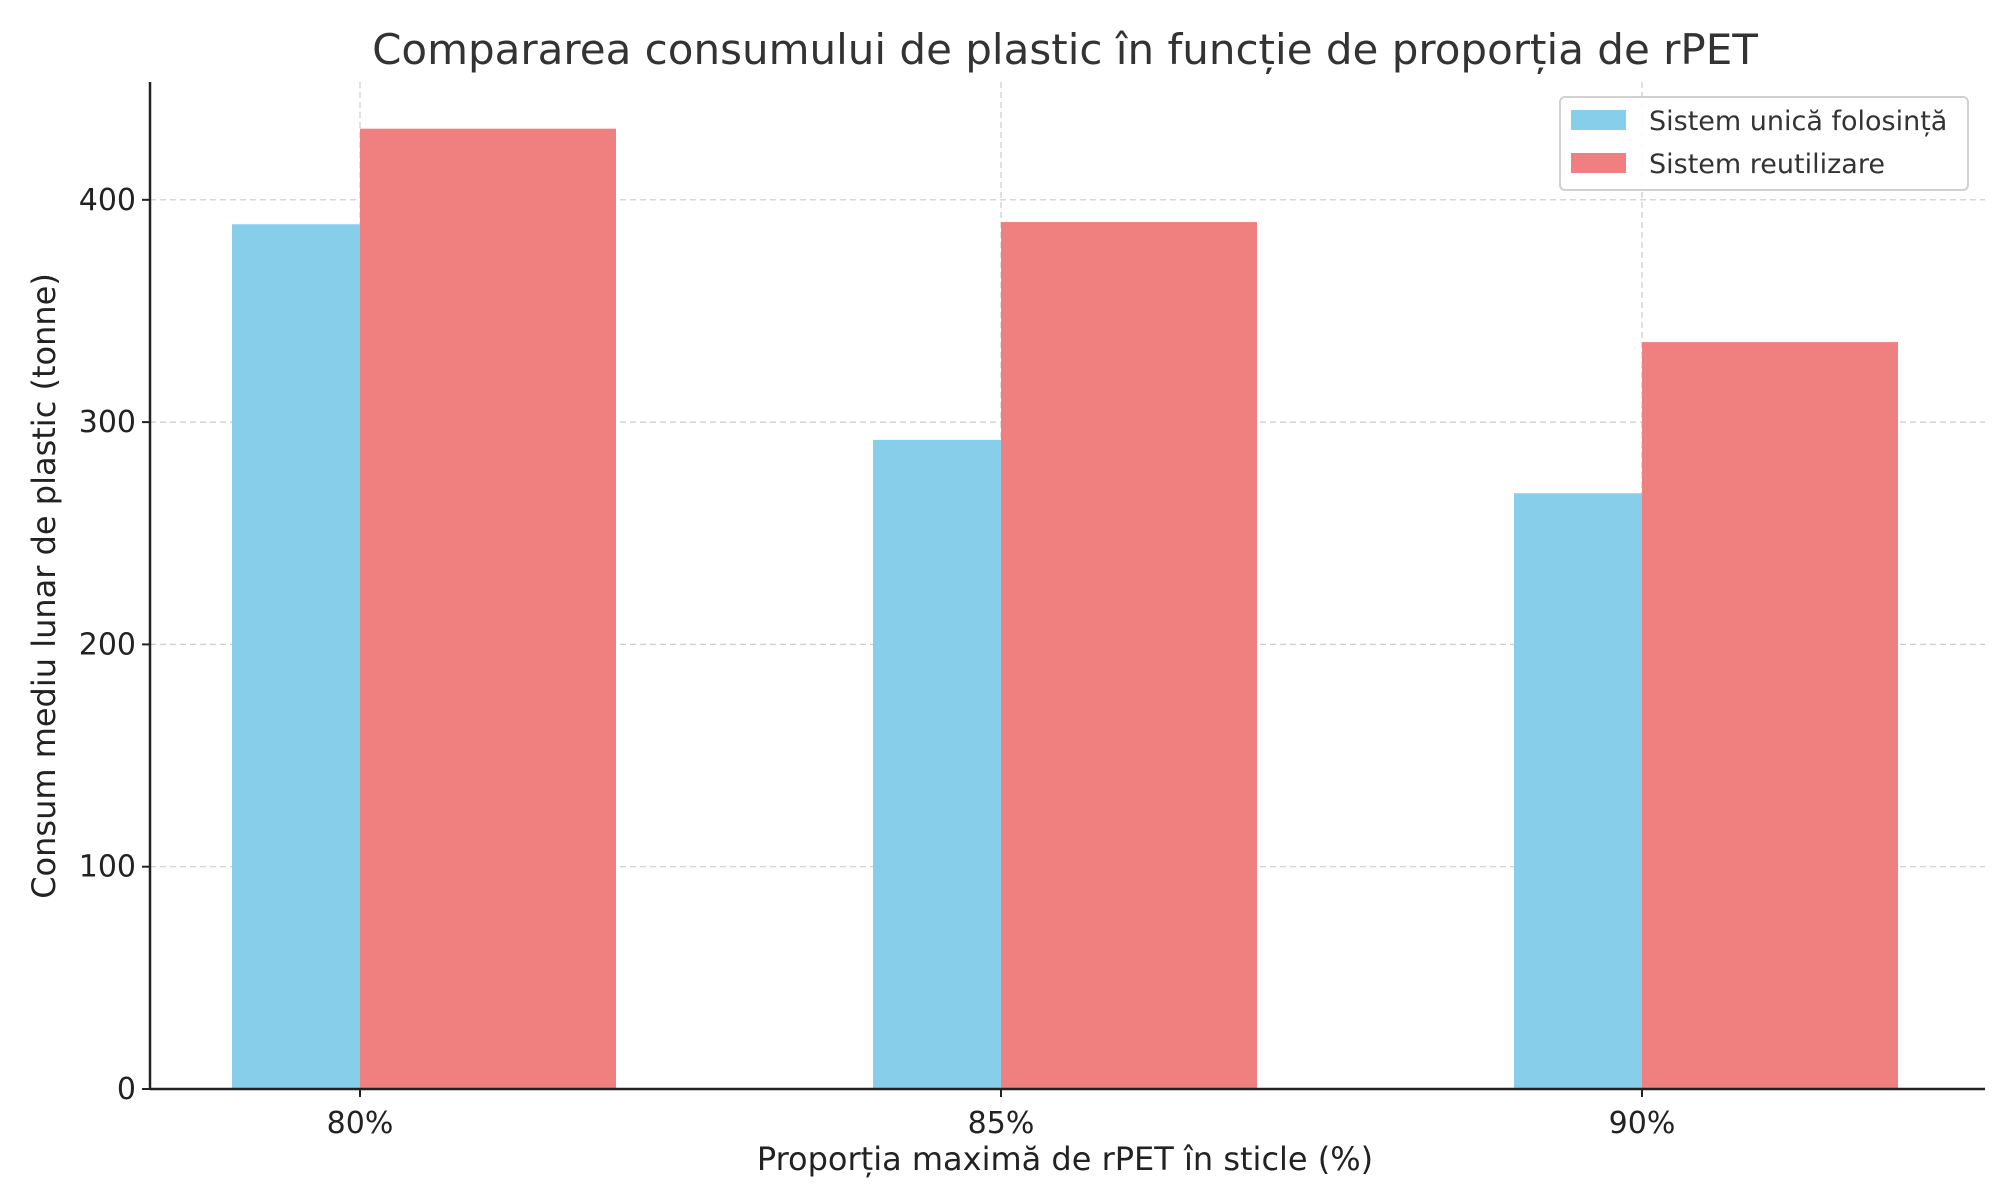  I want to click on y-axis-label: Consum mediu lunar de plastic (tonne), so click(44, 586).